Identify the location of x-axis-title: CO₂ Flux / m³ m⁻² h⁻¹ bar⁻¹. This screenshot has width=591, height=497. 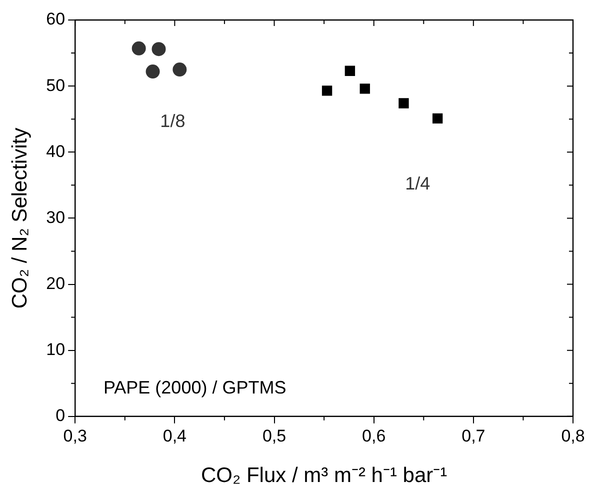
(324, 476).